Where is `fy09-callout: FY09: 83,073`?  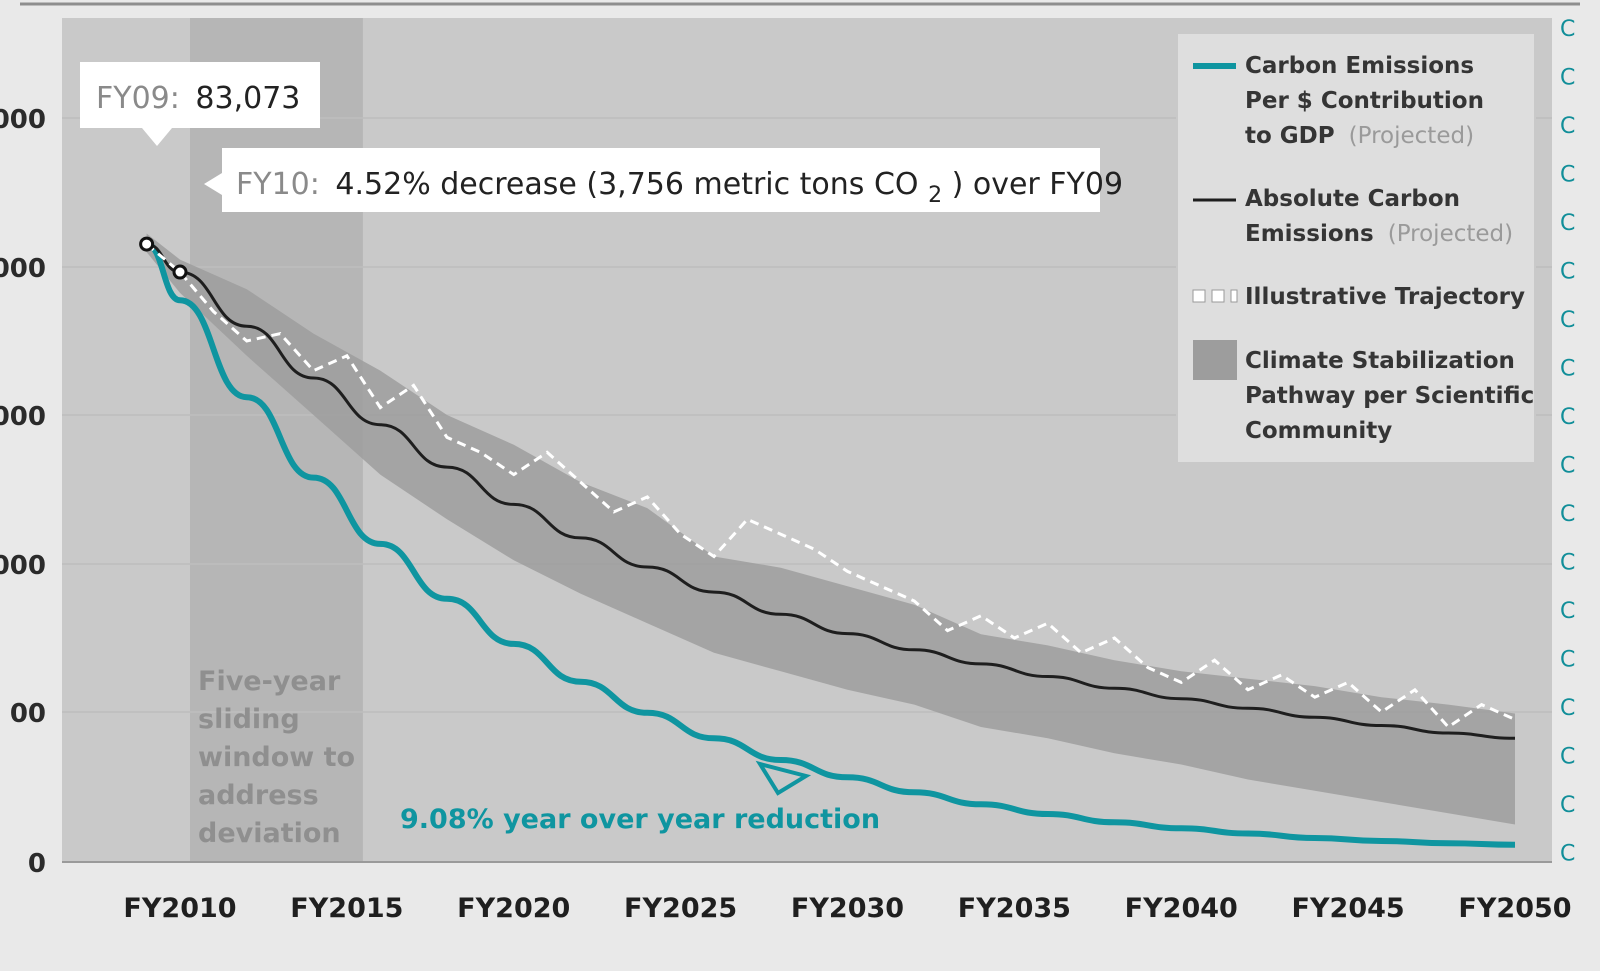 fy09-callout: FY09: 83,073 is located at coordinates (200, 104).